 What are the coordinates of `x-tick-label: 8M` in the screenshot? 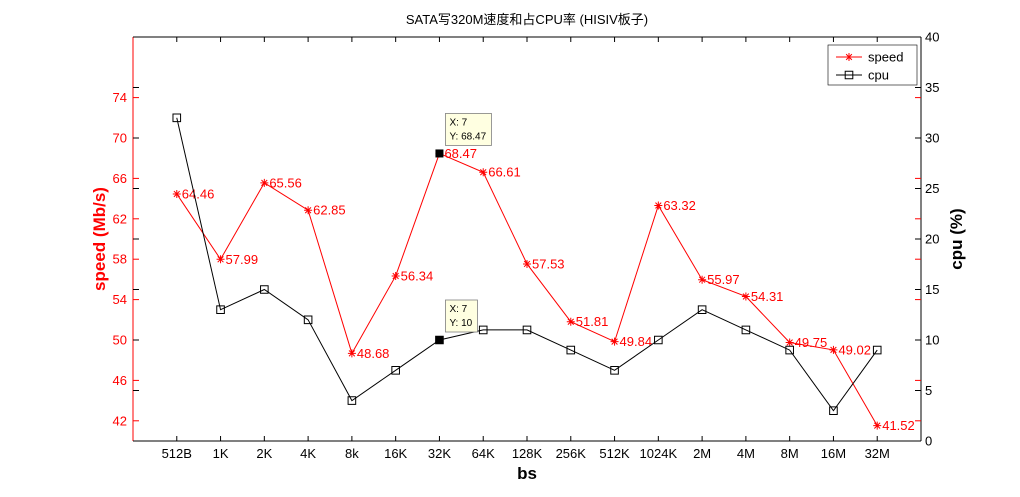 It's located at (790, 453).